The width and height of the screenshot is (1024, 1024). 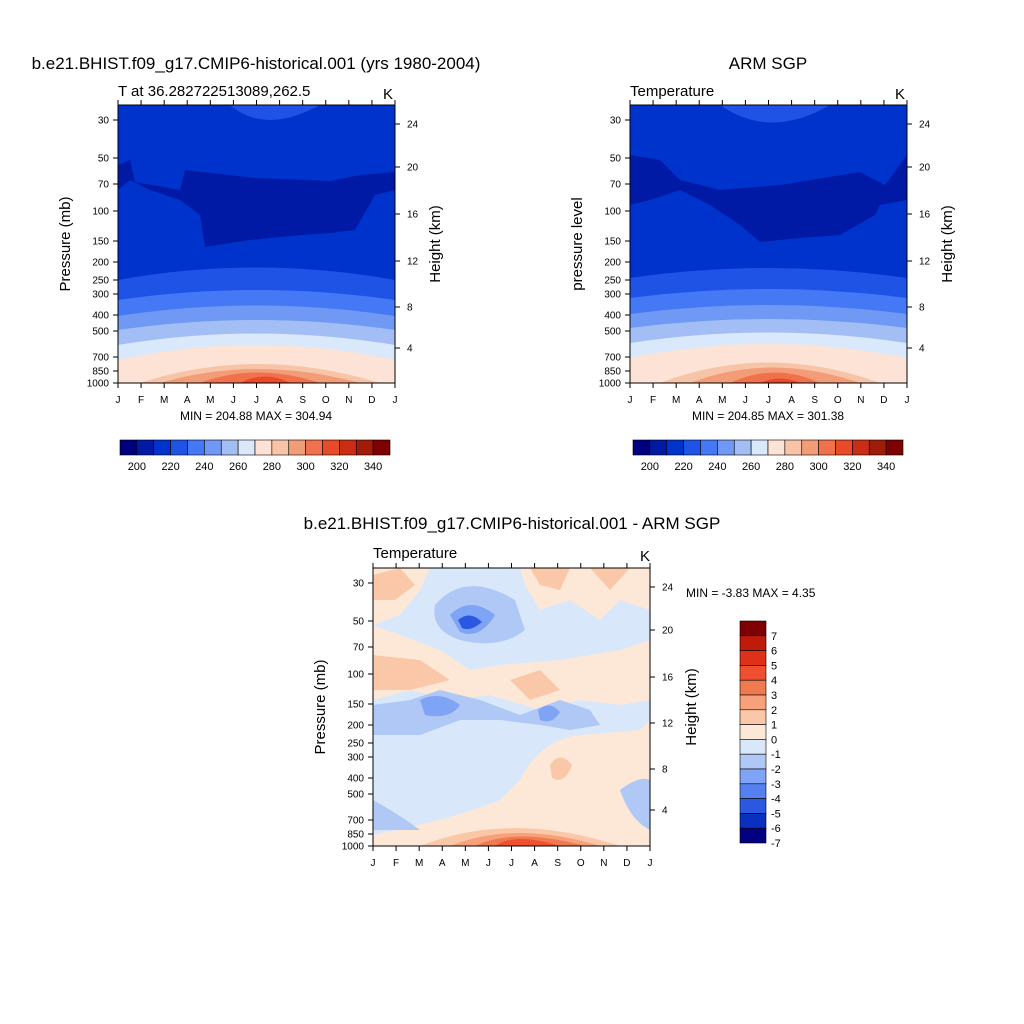 I want to click on height-tick-label: 24, so click(x=668, y=588).